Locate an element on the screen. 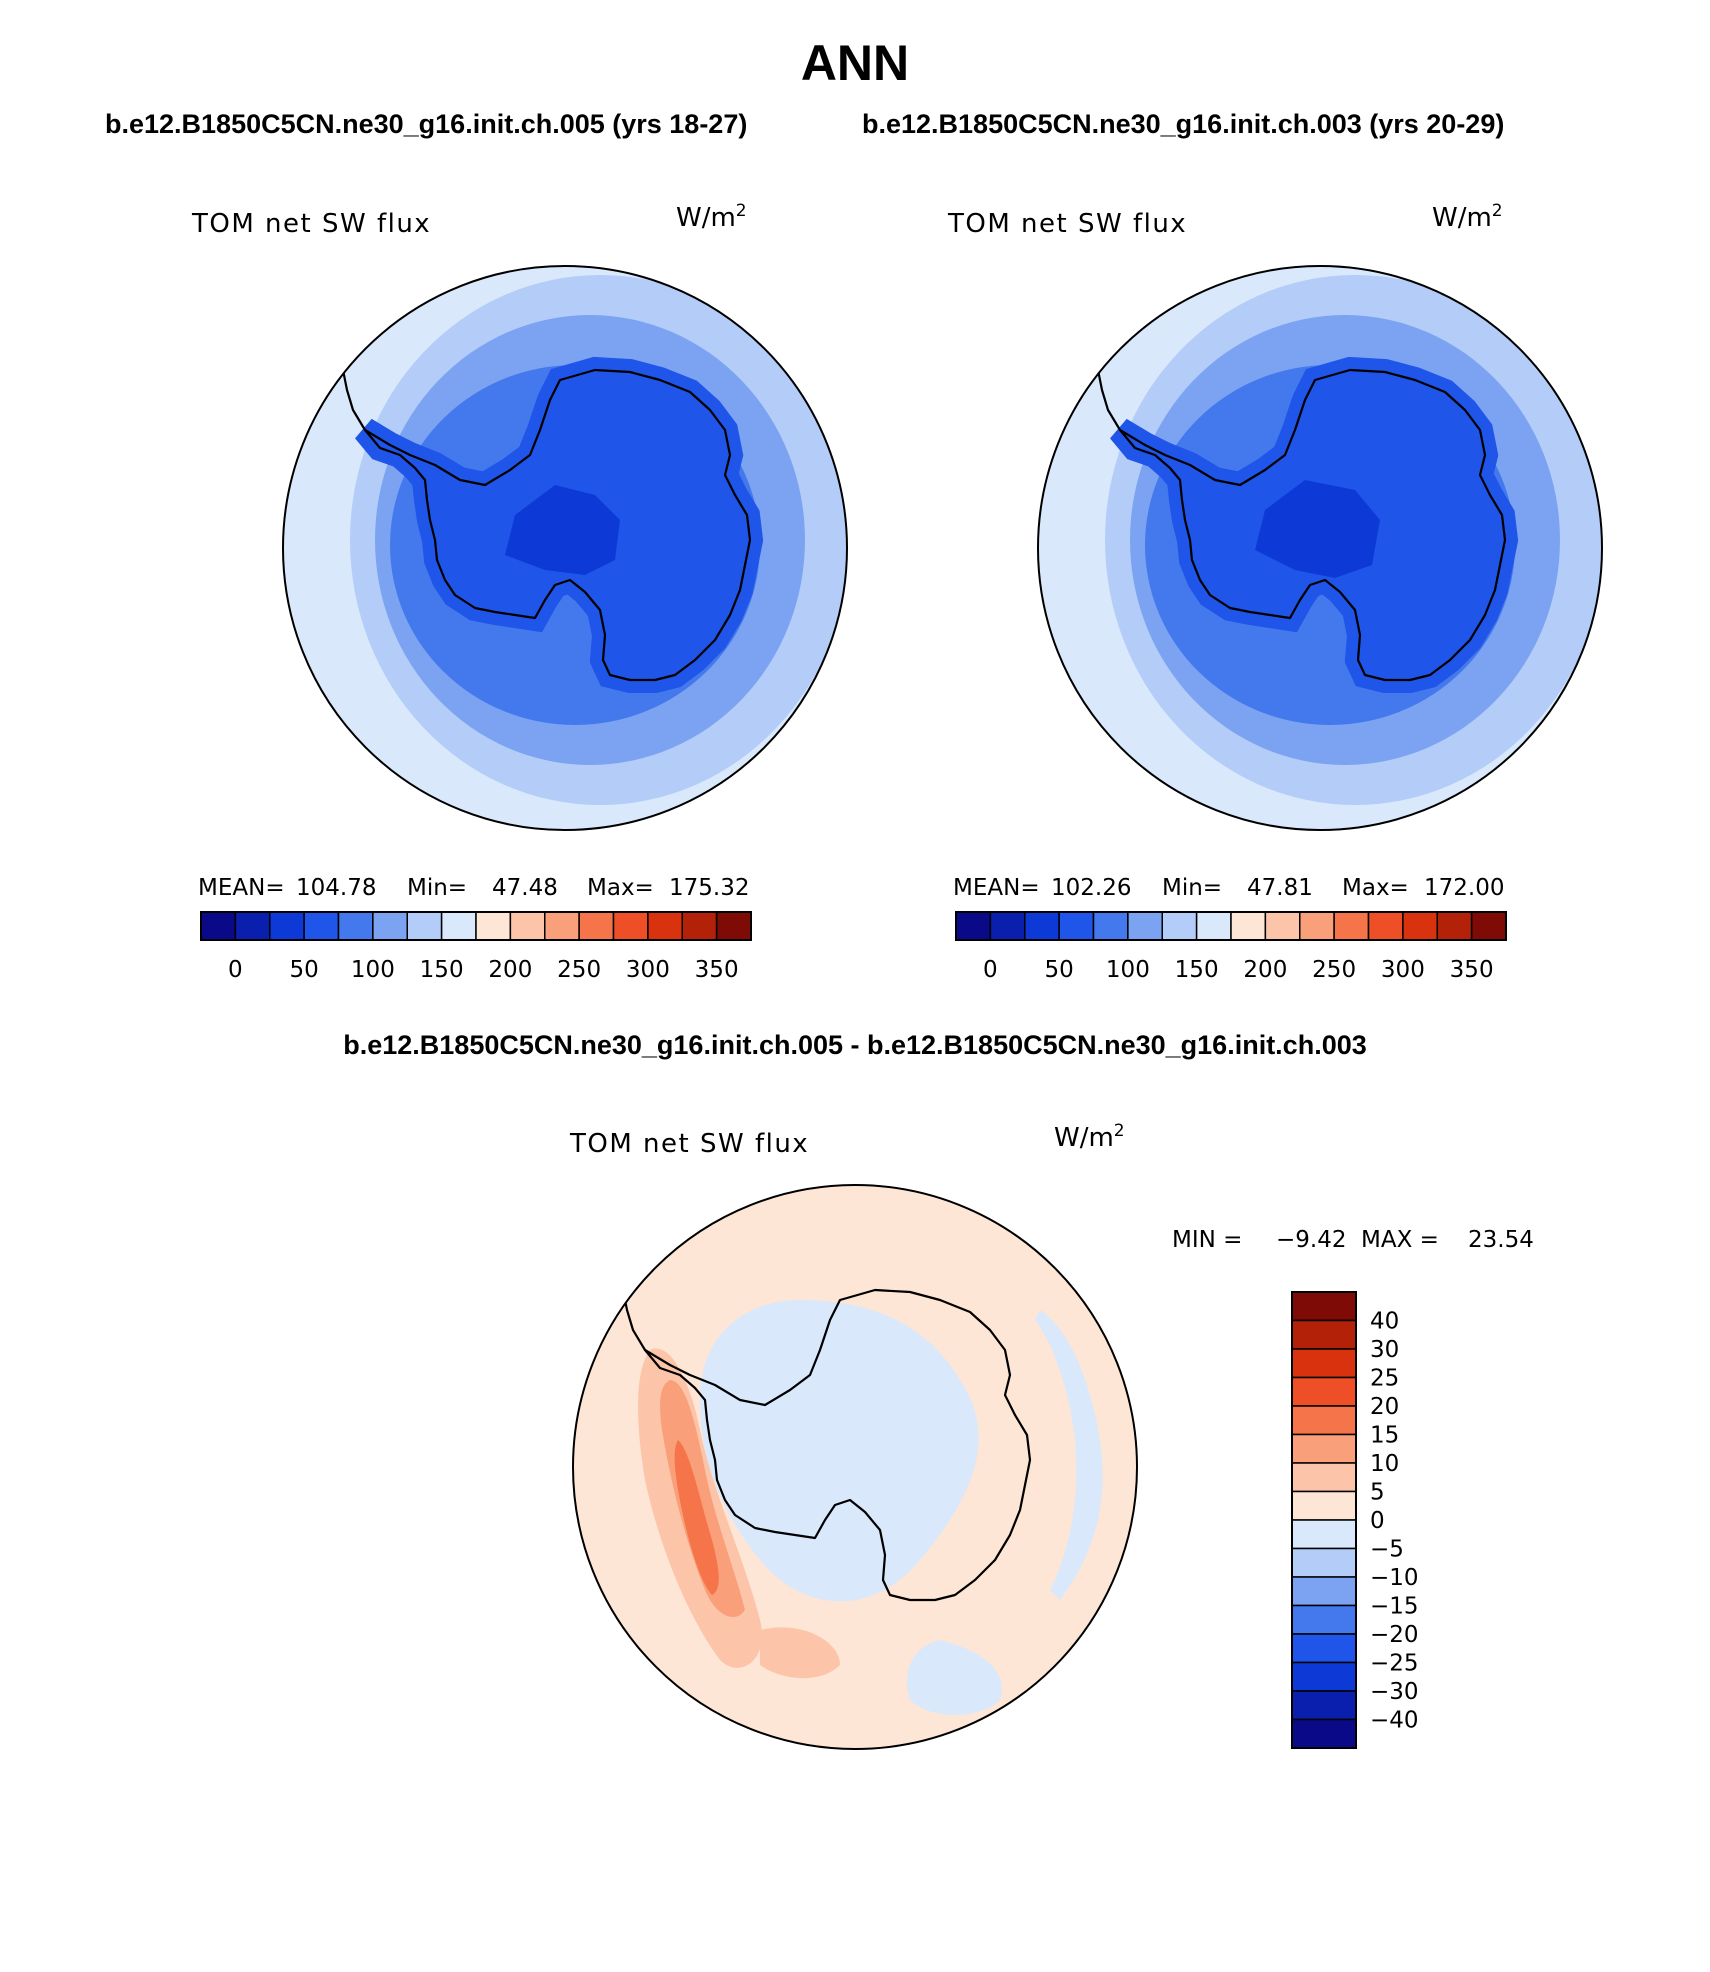  variable-label-3: TOM net SW flux is located at coordinates (689, 1144).